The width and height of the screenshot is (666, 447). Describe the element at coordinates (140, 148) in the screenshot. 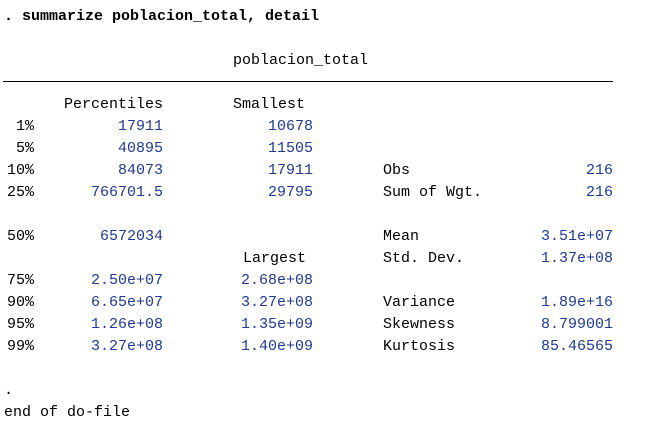

I see `percentile-value: 40895` at that location.